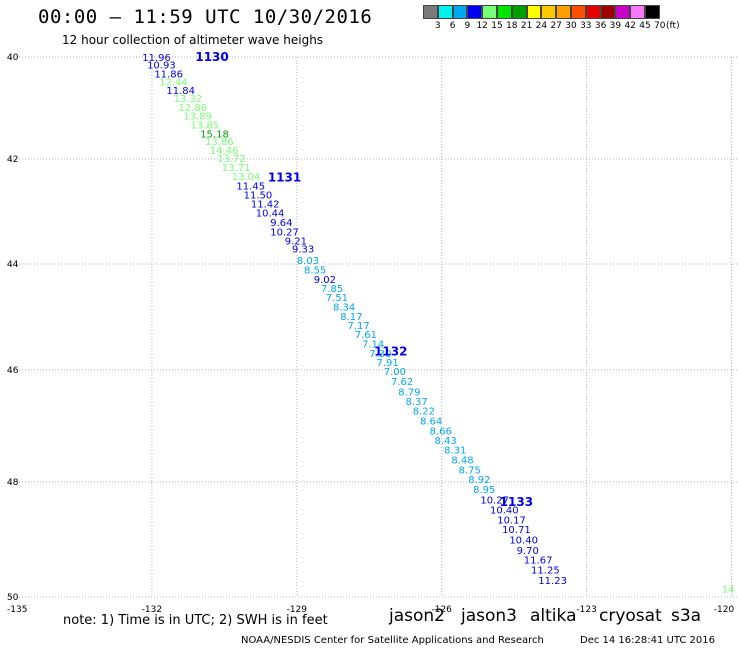 This screenshot has height=650, width=740. I want to click on scale-tick-label: 12, so click(482, 26).